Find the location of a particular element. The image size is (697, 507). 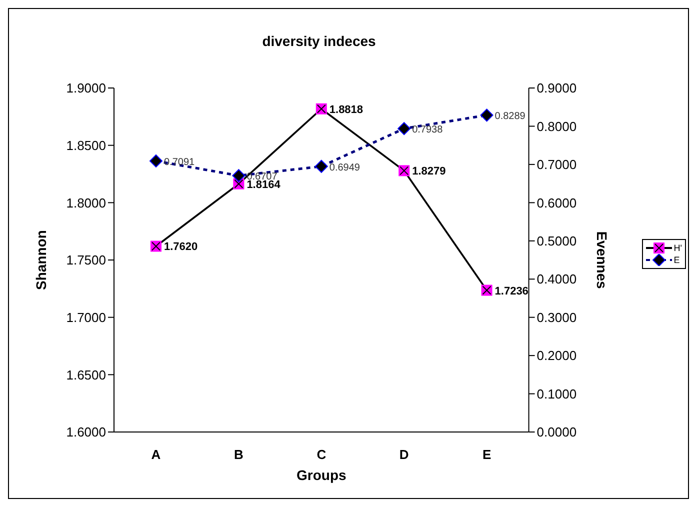

y2-tick-label: 0.5000 is located at coordinates (556, 241).